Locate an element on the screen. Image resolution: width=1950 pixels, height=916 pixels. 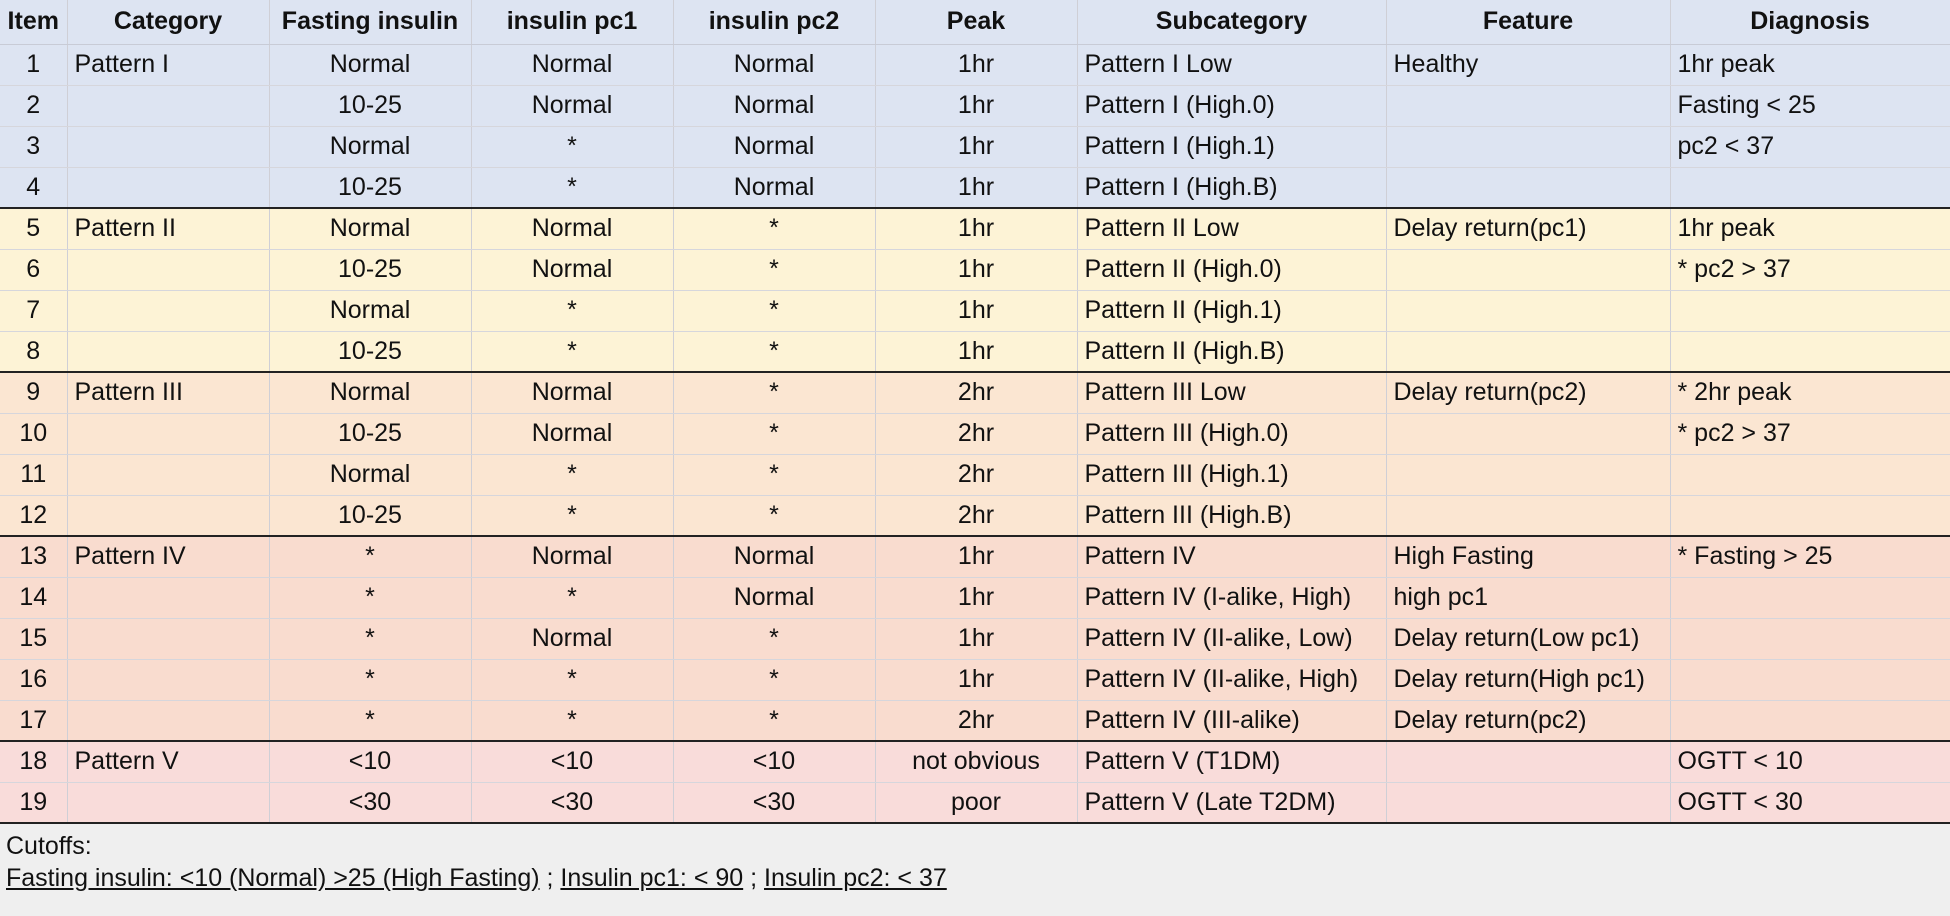
cell-category: Pattern IV is located at coordinates (168, 557).